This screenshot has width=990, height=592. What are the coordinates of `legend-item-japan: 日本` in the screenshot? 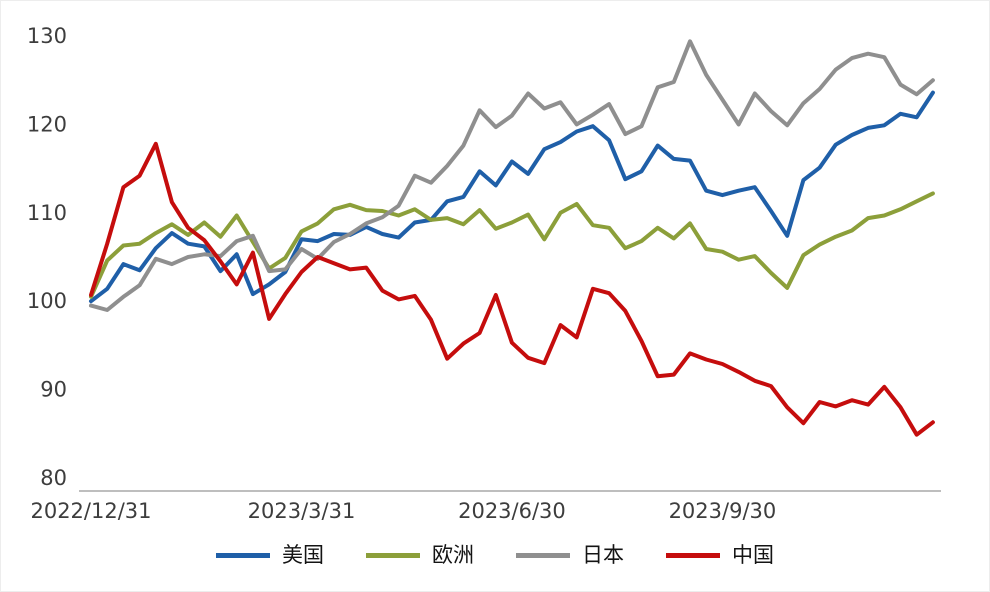 It's located at (570, 555).